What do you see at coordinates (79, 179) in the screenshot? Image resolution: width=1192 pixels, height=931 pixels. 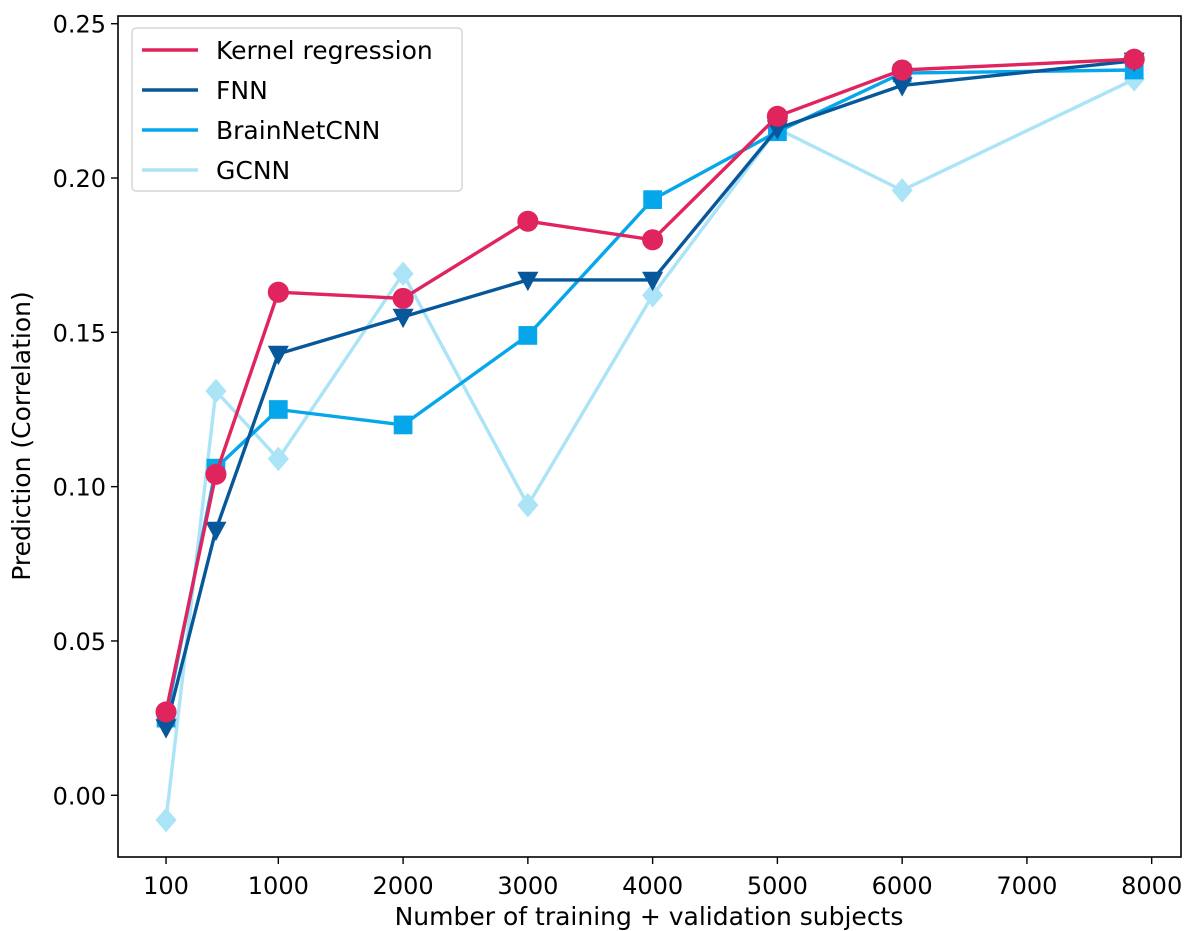 I see `y-tick-label: 0.20` at bounding box center [79, 179].